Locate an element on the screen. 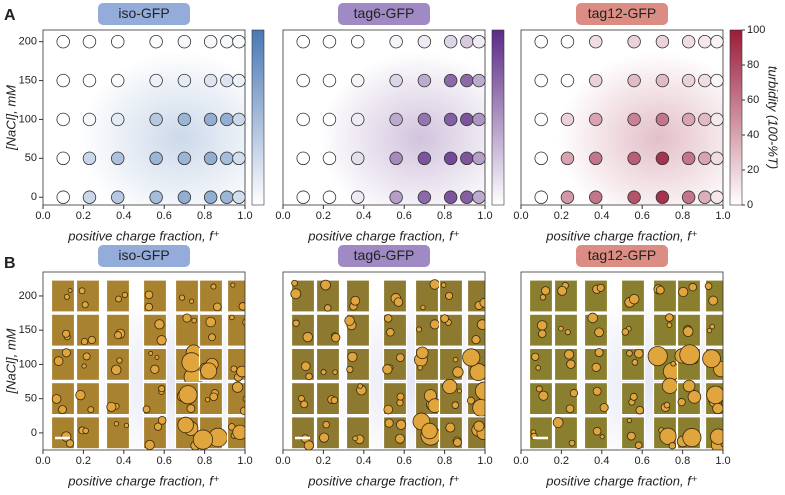 This screenshot has height=495, width=785. x-tick-label: 0.6 is located at coordinates (642, 216).